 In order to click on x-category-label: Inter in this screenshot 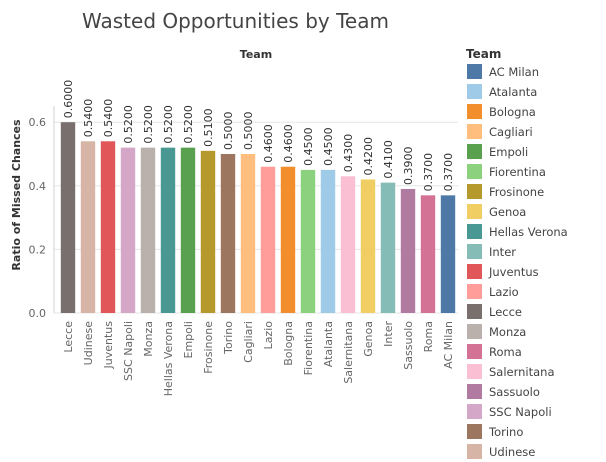, I will do `click(388, 334)`.